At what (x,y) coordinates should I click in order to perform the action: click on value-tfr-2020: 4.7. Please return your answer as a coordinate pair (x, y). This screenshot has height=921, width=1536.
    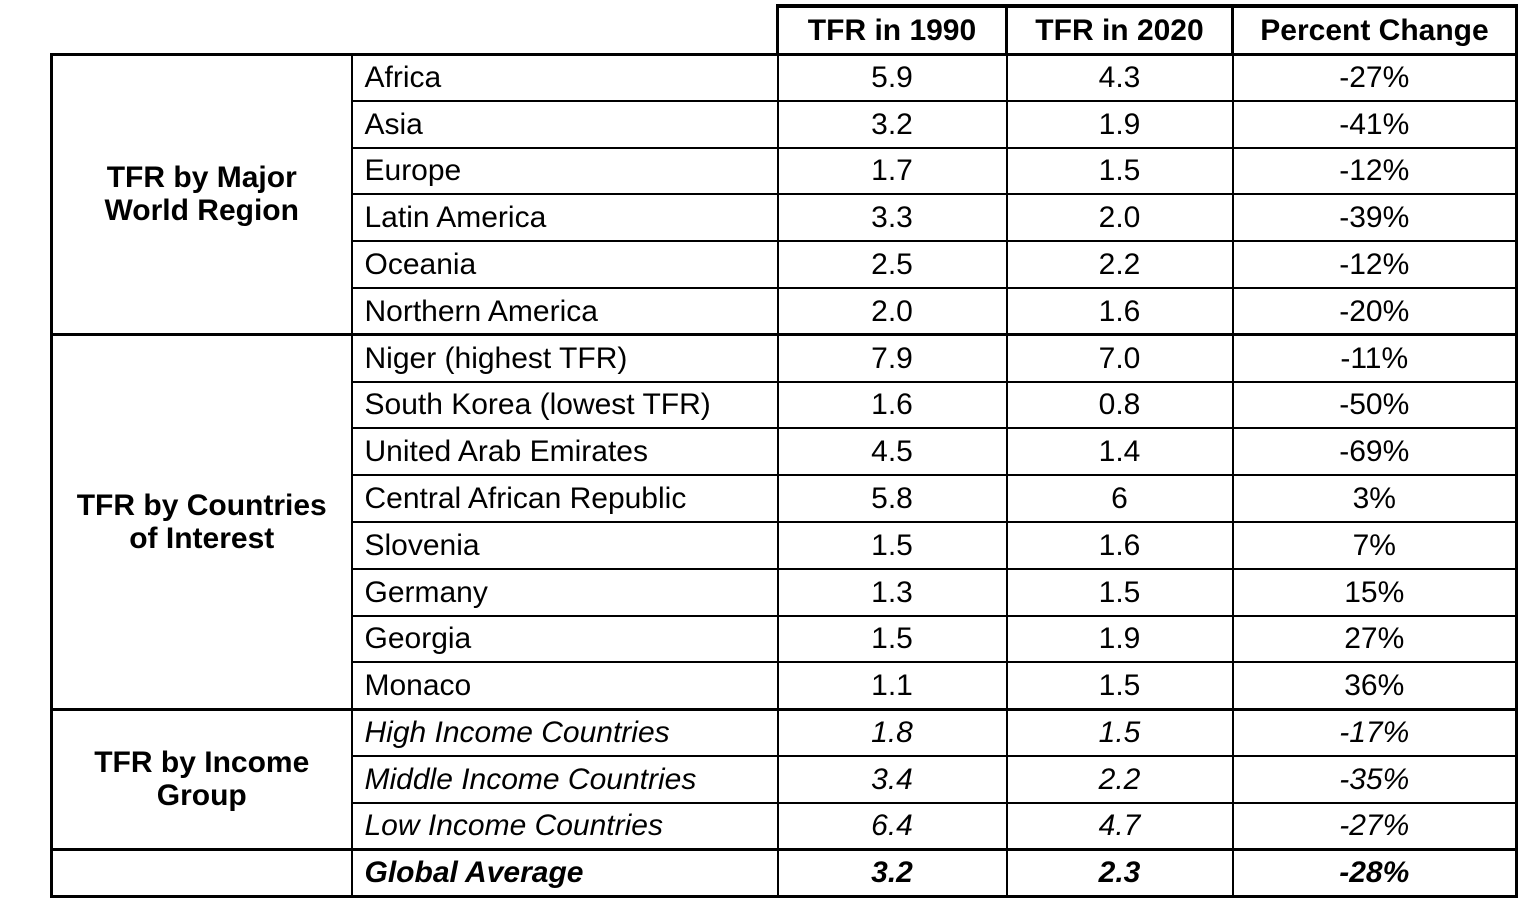
    Looking at the image, I should click on (1119, 826).